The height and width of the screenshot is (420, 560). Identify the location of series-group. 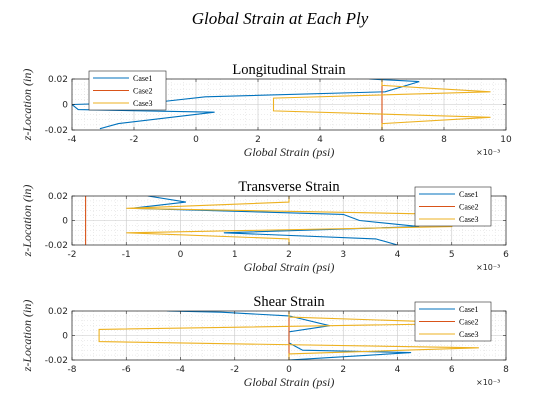
(288, 335).